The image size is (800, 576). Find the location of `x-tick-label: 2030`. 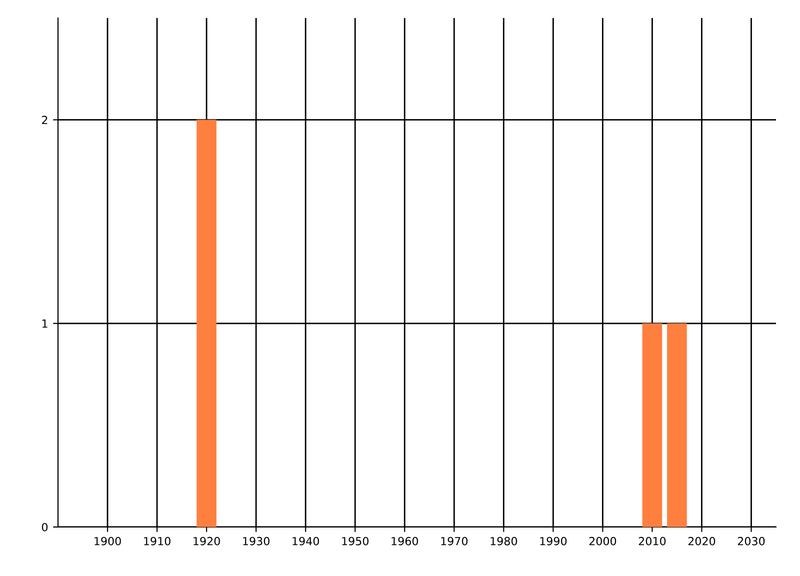

x-tick-label: 2030 is located at coordinates (751, 541).